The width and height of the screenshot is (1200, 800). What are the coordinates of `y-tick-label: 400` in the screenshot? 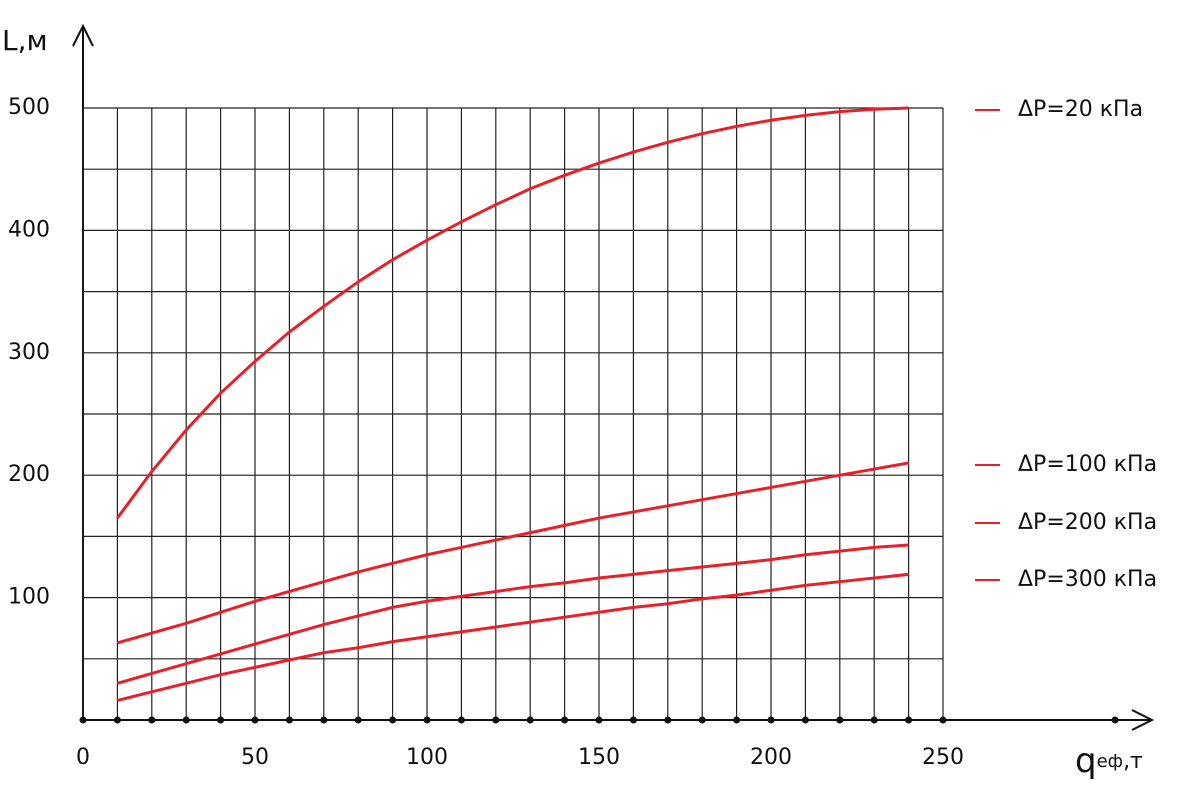 It's located at (29, 229).